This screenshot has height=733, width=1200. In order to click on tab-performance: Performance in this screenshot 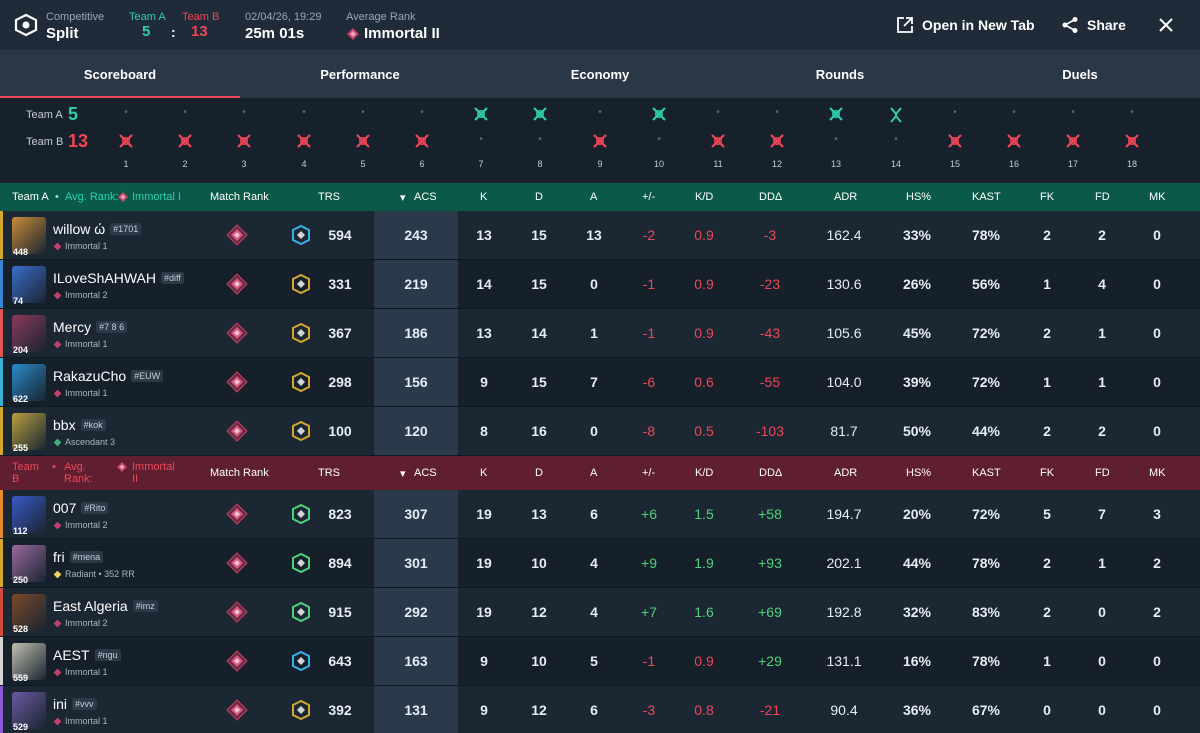, I will do `click(360, 74)`.